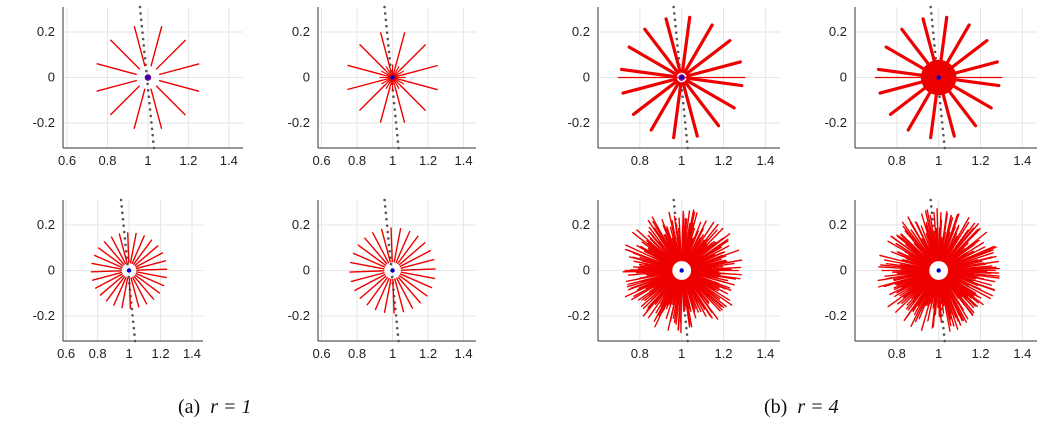 This screenshot has height=428, width=1045. Describe the element at coordinates (301, 31) in the screenshot. I see `y-tick-label: 0.2` at that location.